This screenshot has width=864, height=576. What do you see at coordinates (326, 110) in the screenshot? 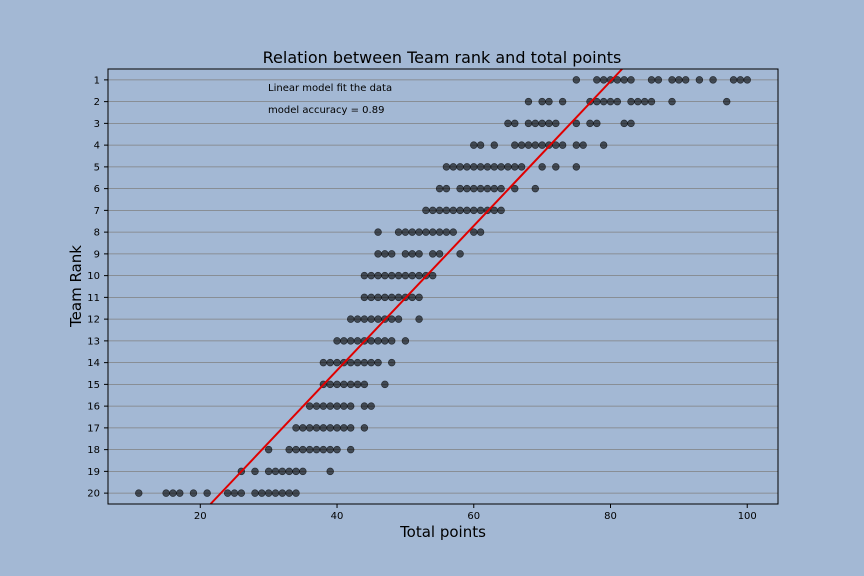
I see `annotation-accuracy: model accuracy = 0.89` at bounding box center [326, 110].